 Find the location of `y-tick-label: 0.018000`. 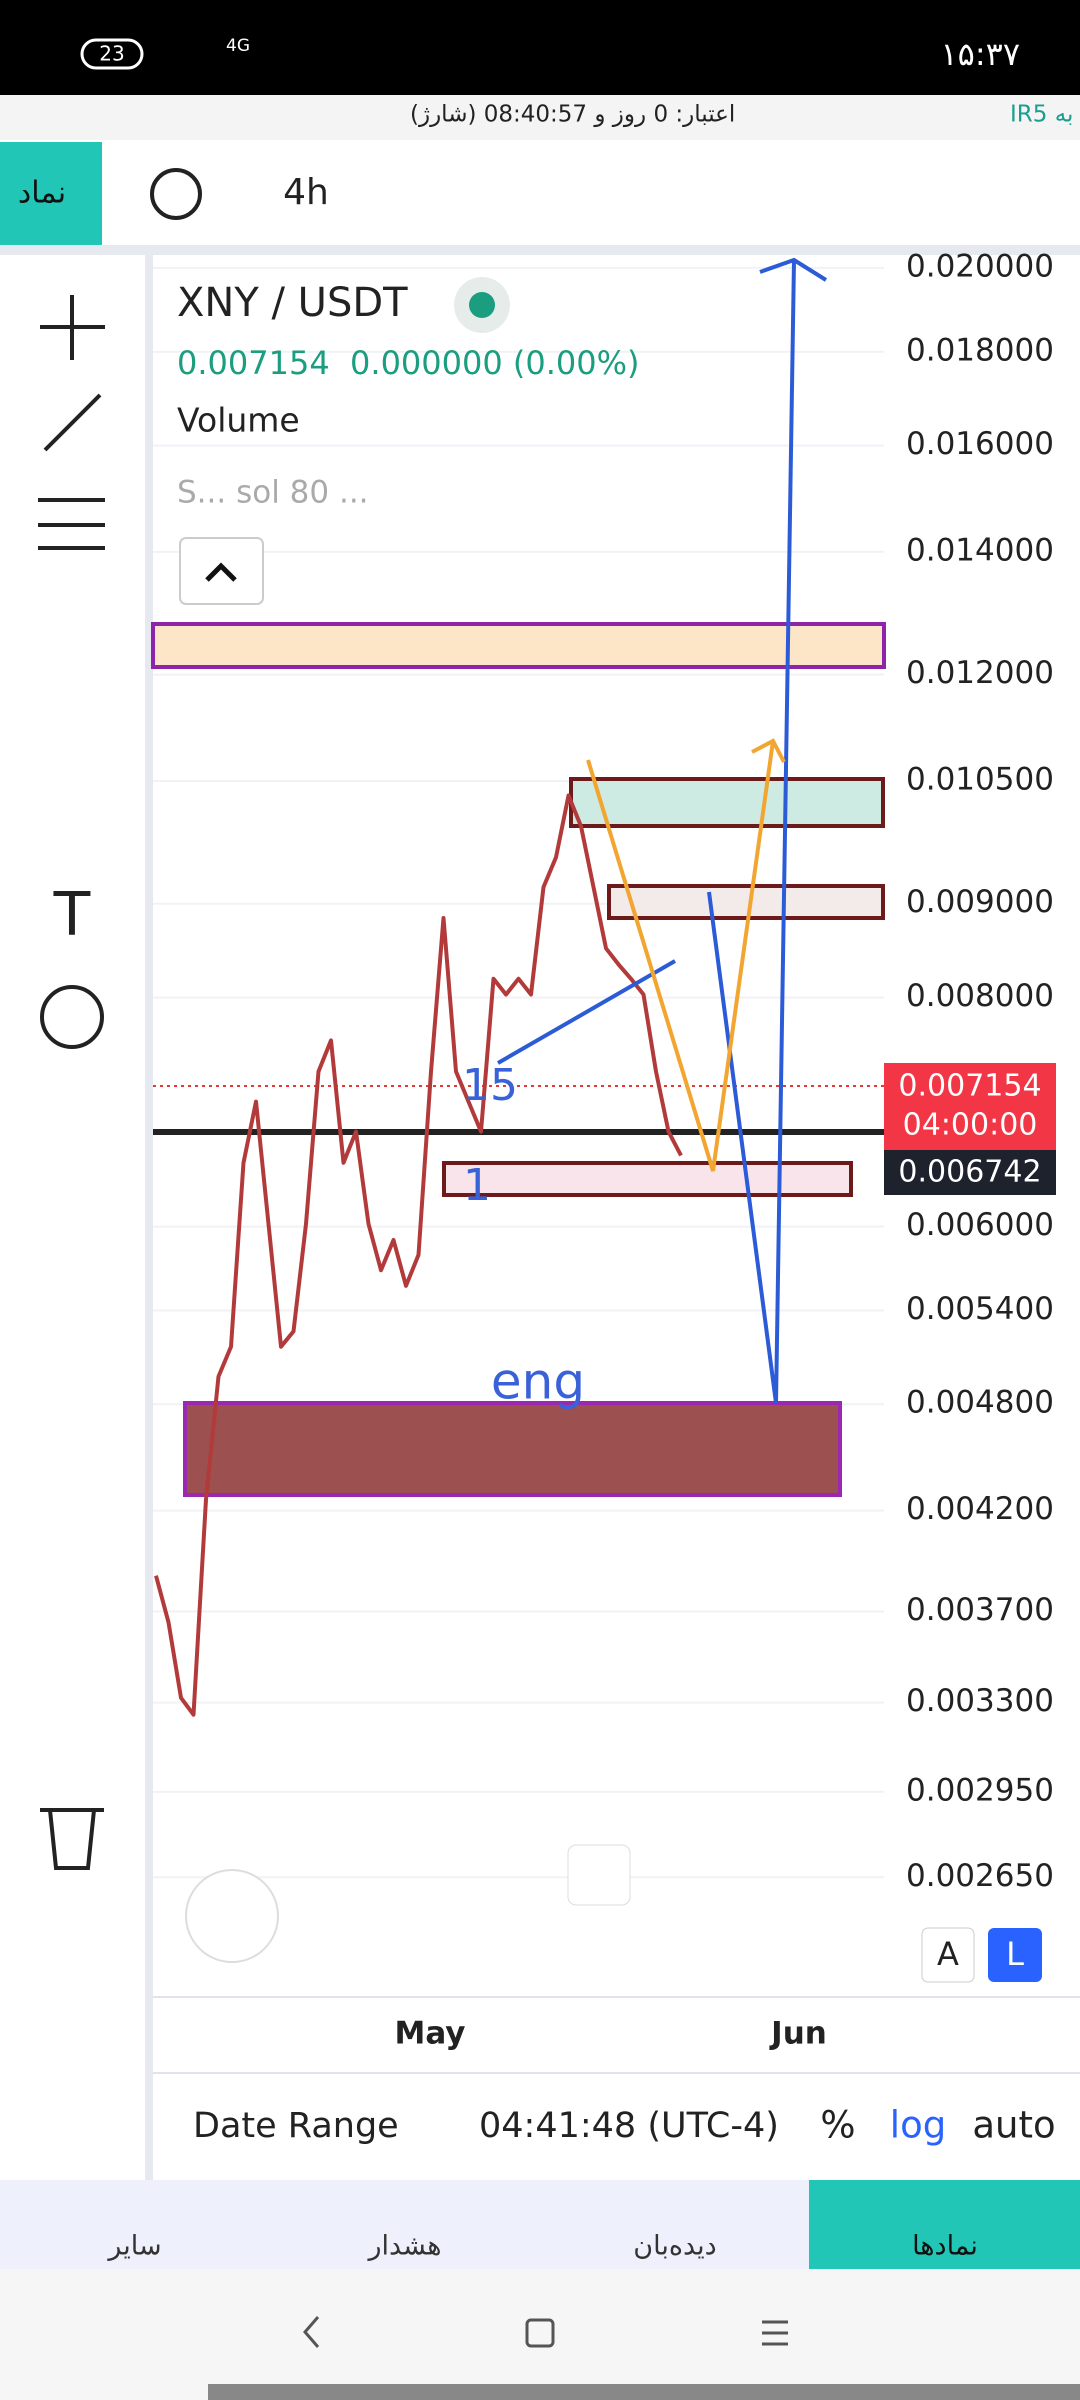

y-tick-label: 0.018000 is located at coordinates (980, 350).